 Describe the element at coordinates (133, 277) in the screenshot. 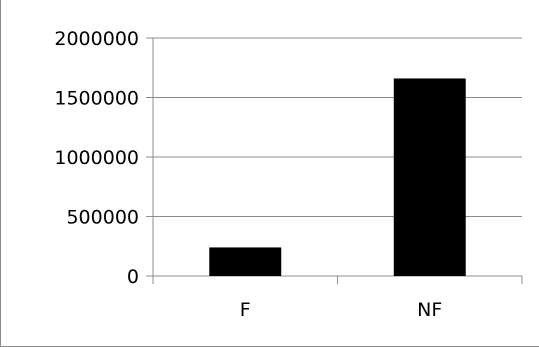

I see `y-tick-label: 0` at that location.